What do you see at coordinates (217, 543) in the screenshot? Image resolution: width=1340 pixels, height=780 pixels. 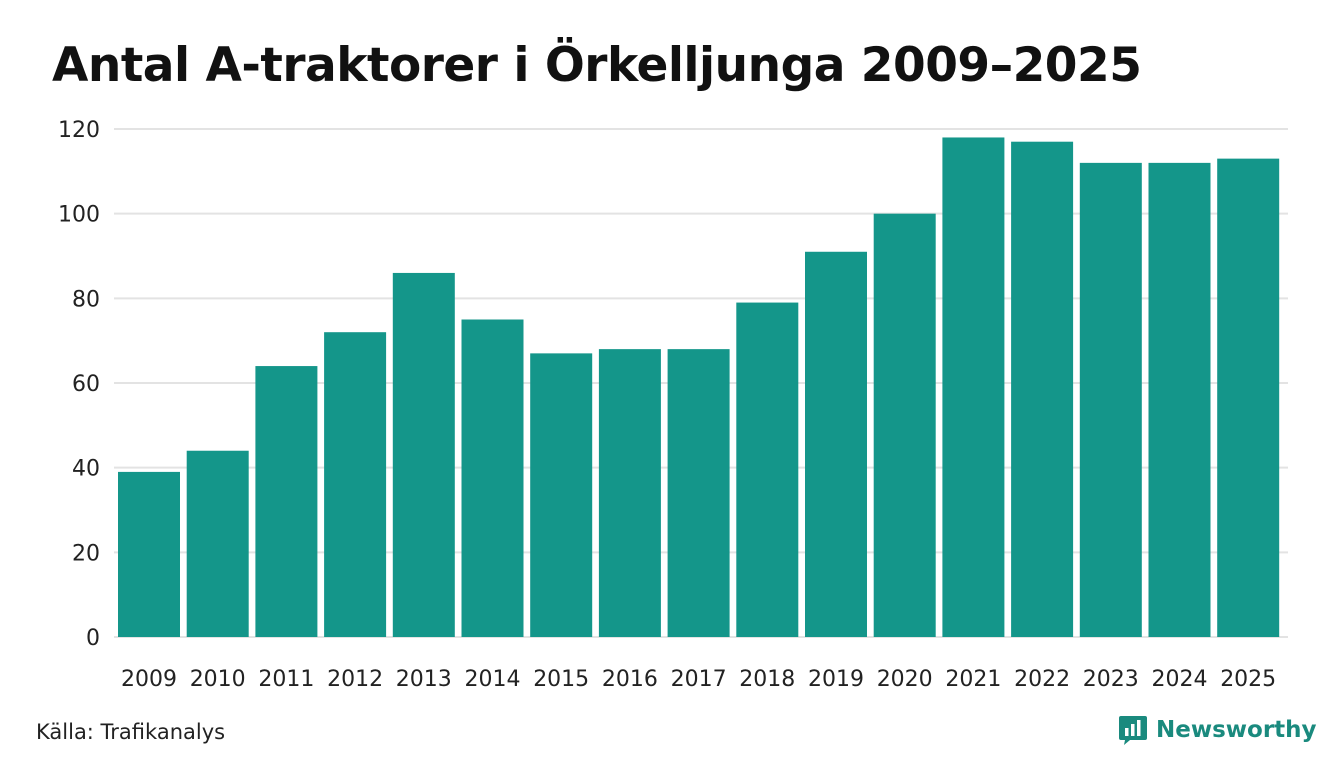 I see `bar-2010` at bounding box center [217, 543].